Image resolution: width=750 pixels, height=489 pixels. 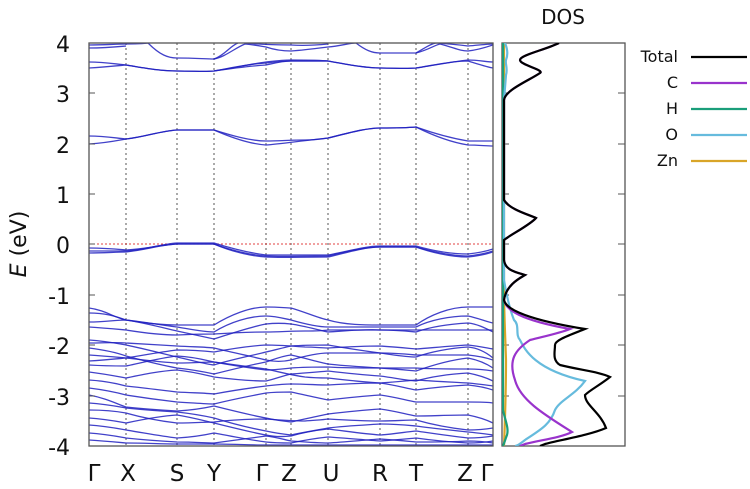 I want to click on svg-text: -2, so click(x=59, y=347).